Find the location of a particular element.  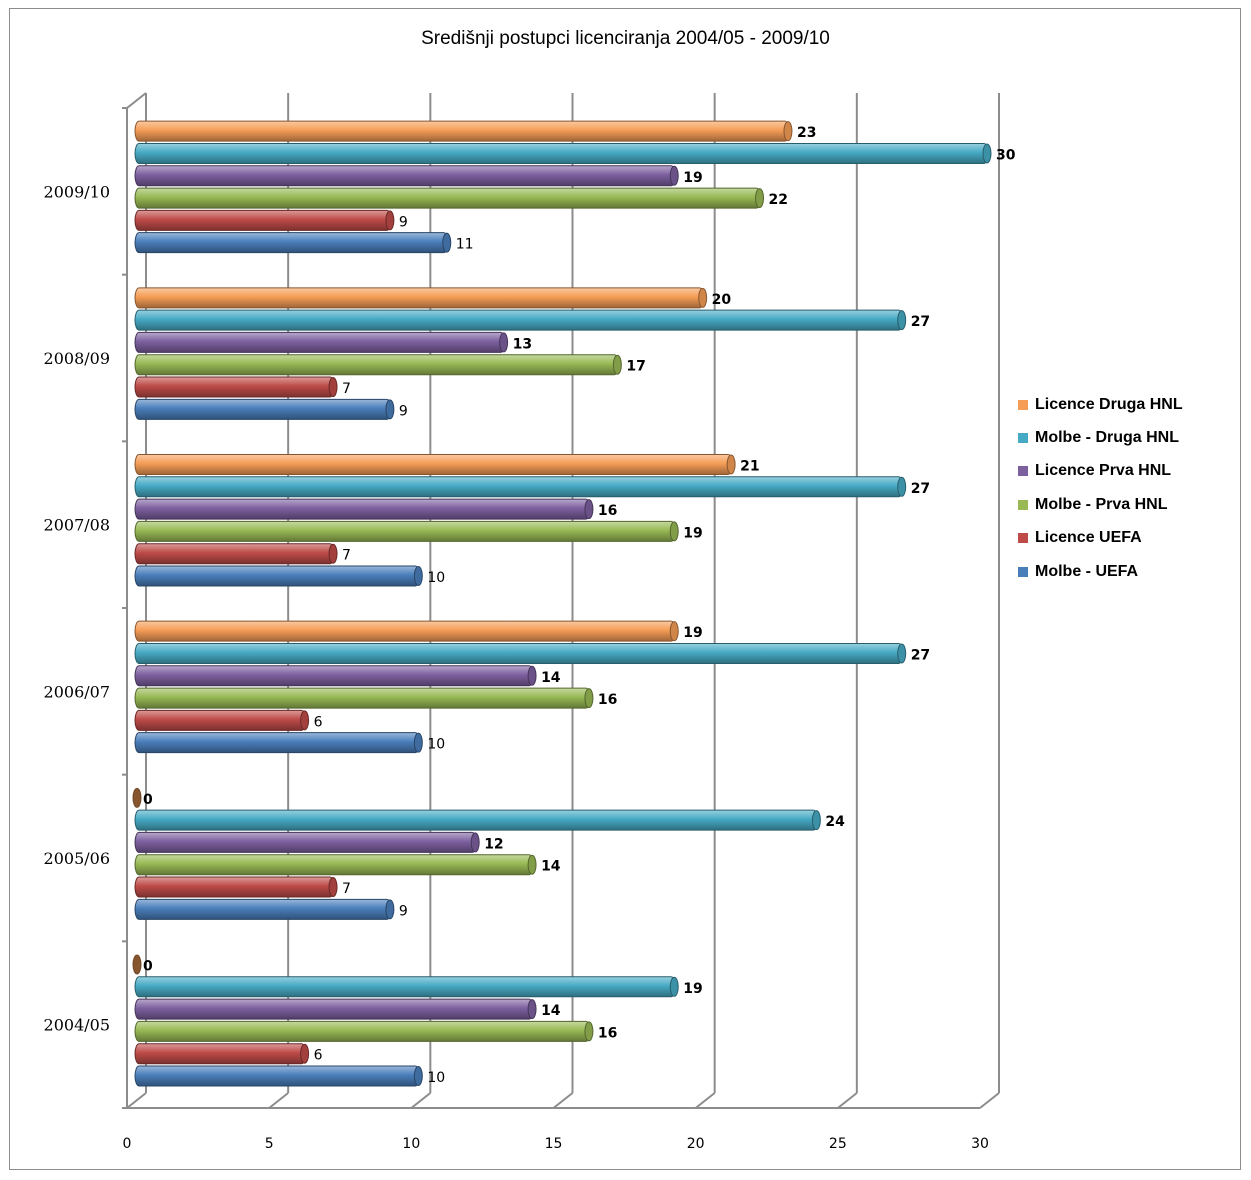

data-label: 12 is located at coordinates (493, 844).